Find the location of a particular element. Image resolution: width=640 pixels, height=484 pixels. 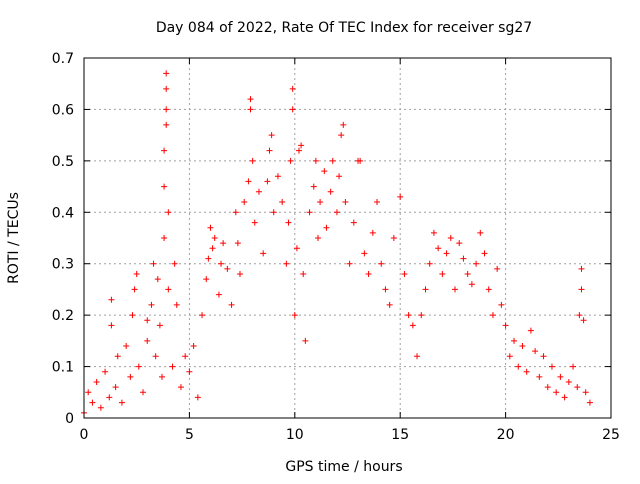

y-axis-label: ROTI / TECUs is located at coordinates (14, 238).